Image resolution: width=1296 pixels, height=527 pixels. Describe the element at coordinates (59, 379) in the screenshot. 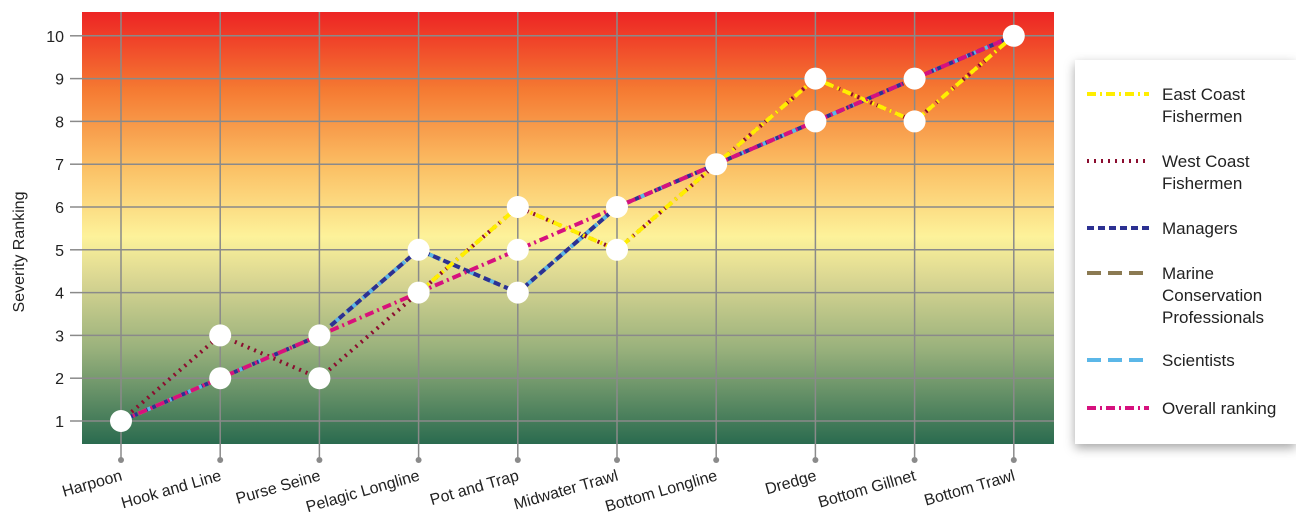

I see `y-tick-label: 2` at that location.